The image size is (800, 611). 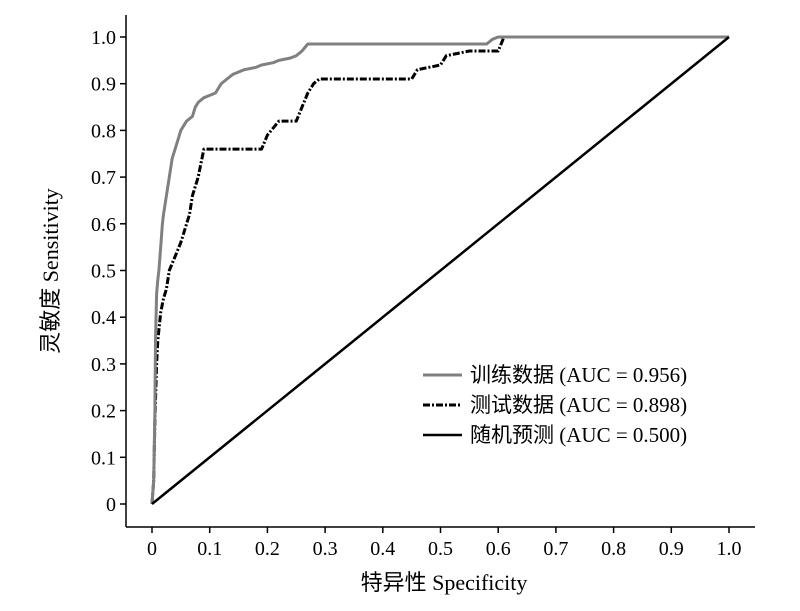 What do you see at coordinates (578, 435) in the screenshot?
I see `legend-label: 随机预测 (AUC = 0.500)` at bounding box center [578, 435].